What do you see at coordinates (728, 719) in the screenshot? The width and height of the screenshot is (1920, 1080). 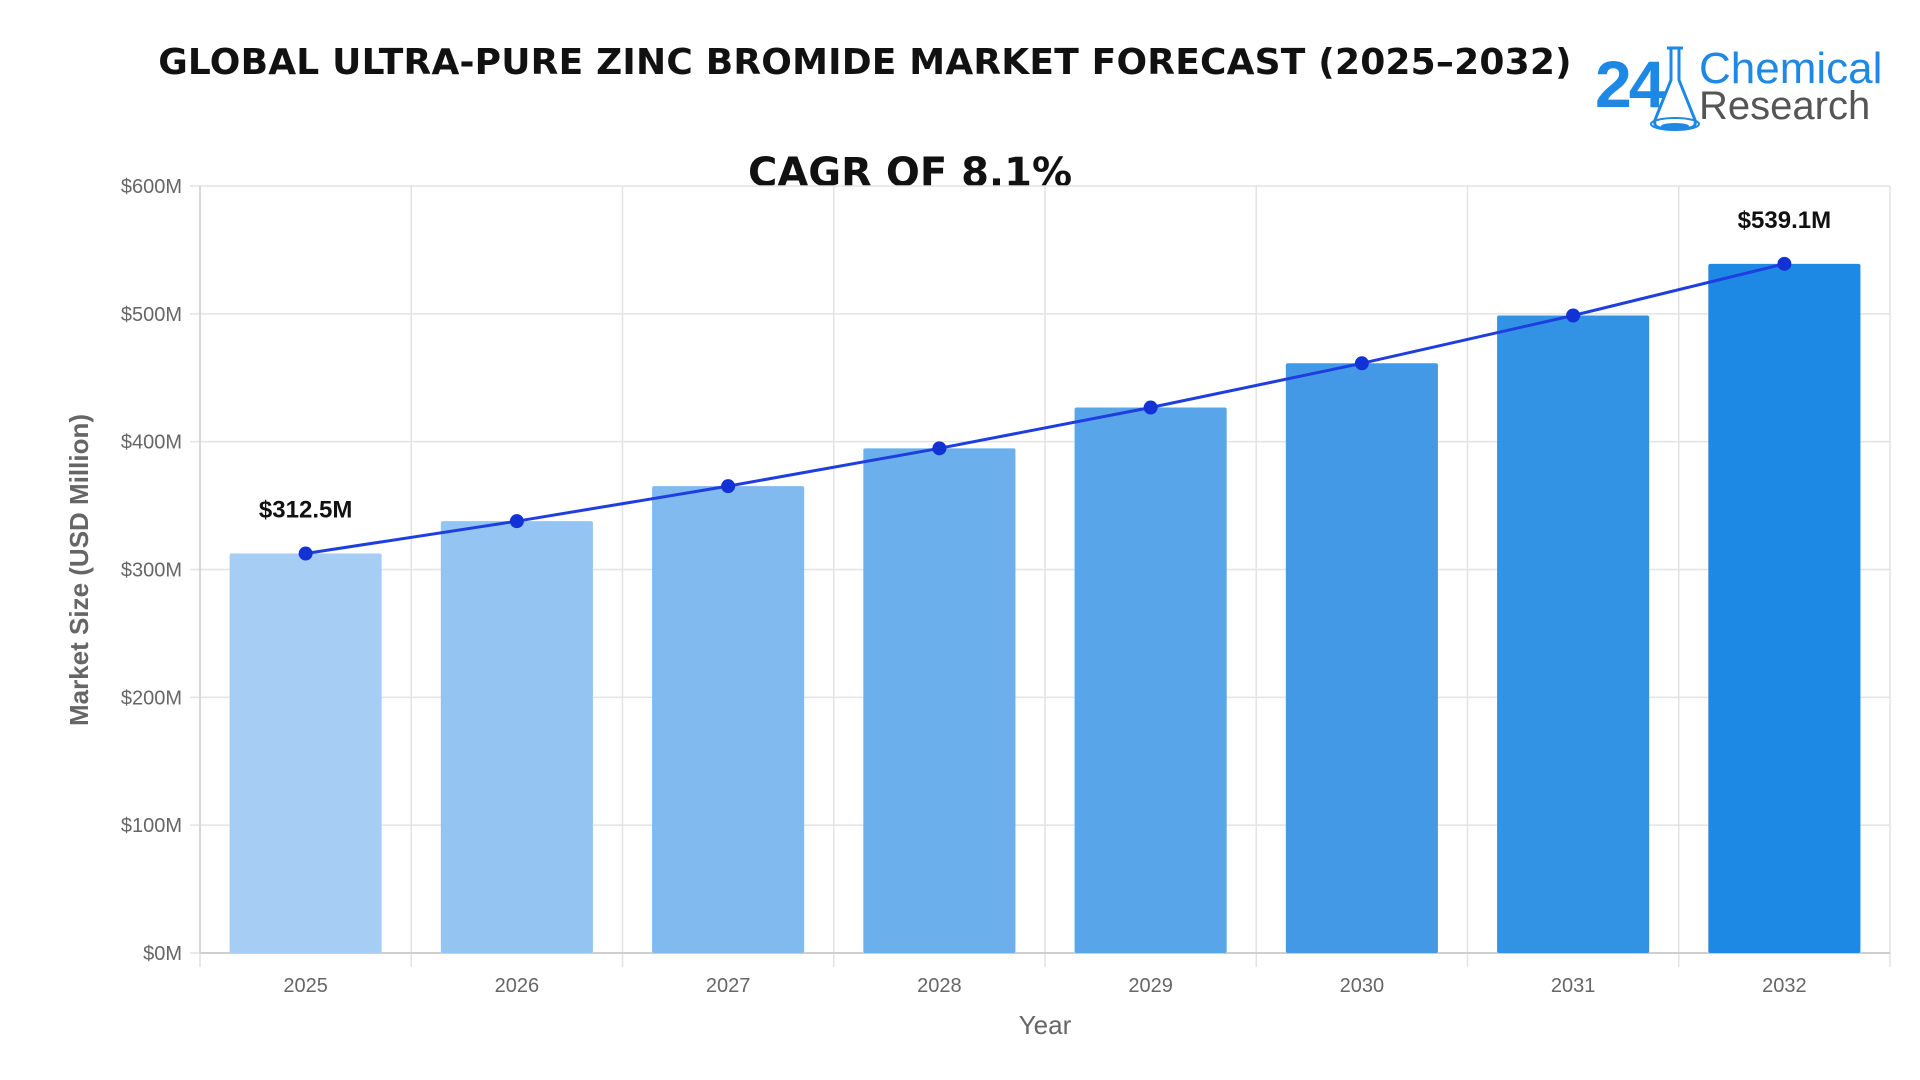 I see `bar-2027` at bounding box center [728, 719].